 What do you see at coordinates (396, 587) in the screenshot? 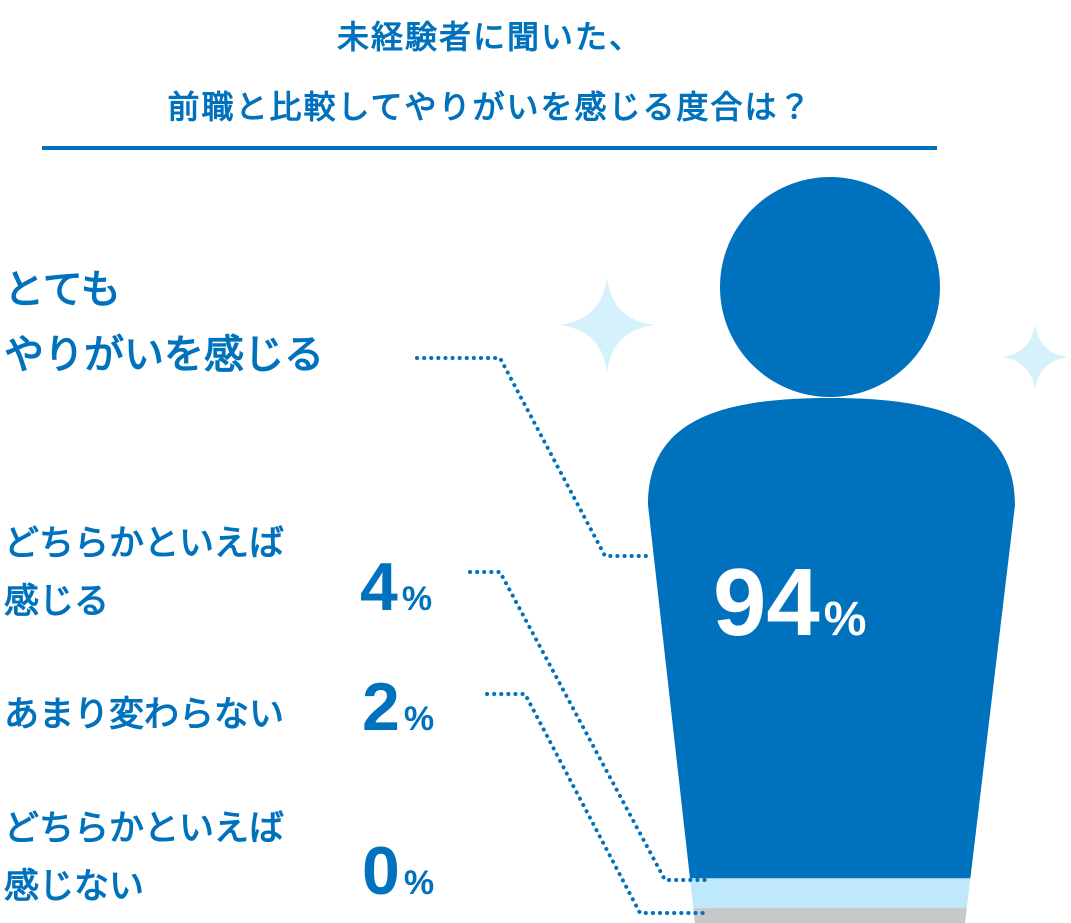
I see `value-label: 4%` at bounding box center [396, 587].